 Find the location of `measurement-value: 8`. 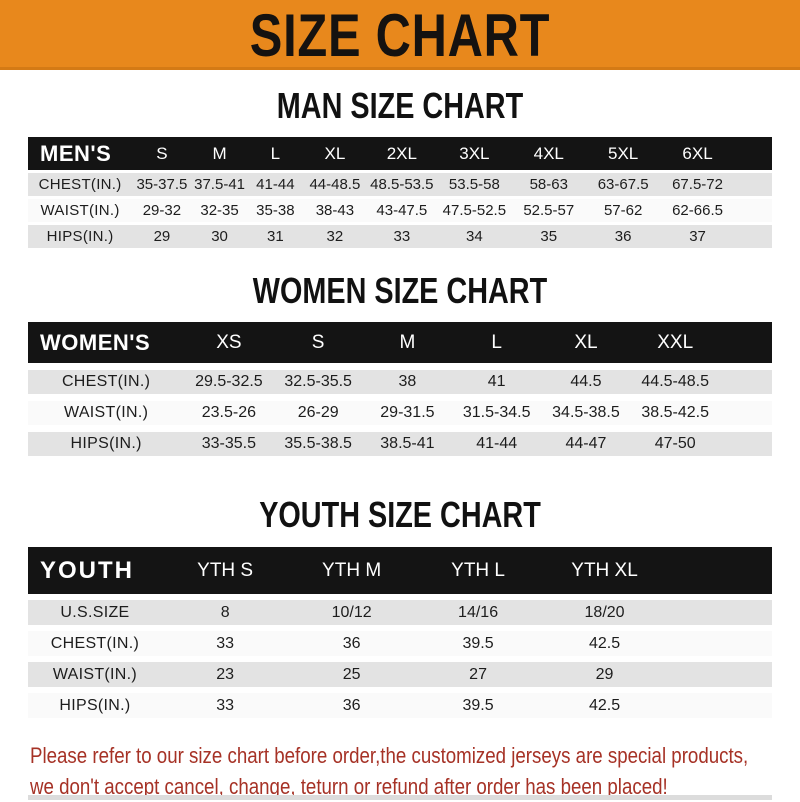

measurement-value: 8 is located at coordinates (225, 612).